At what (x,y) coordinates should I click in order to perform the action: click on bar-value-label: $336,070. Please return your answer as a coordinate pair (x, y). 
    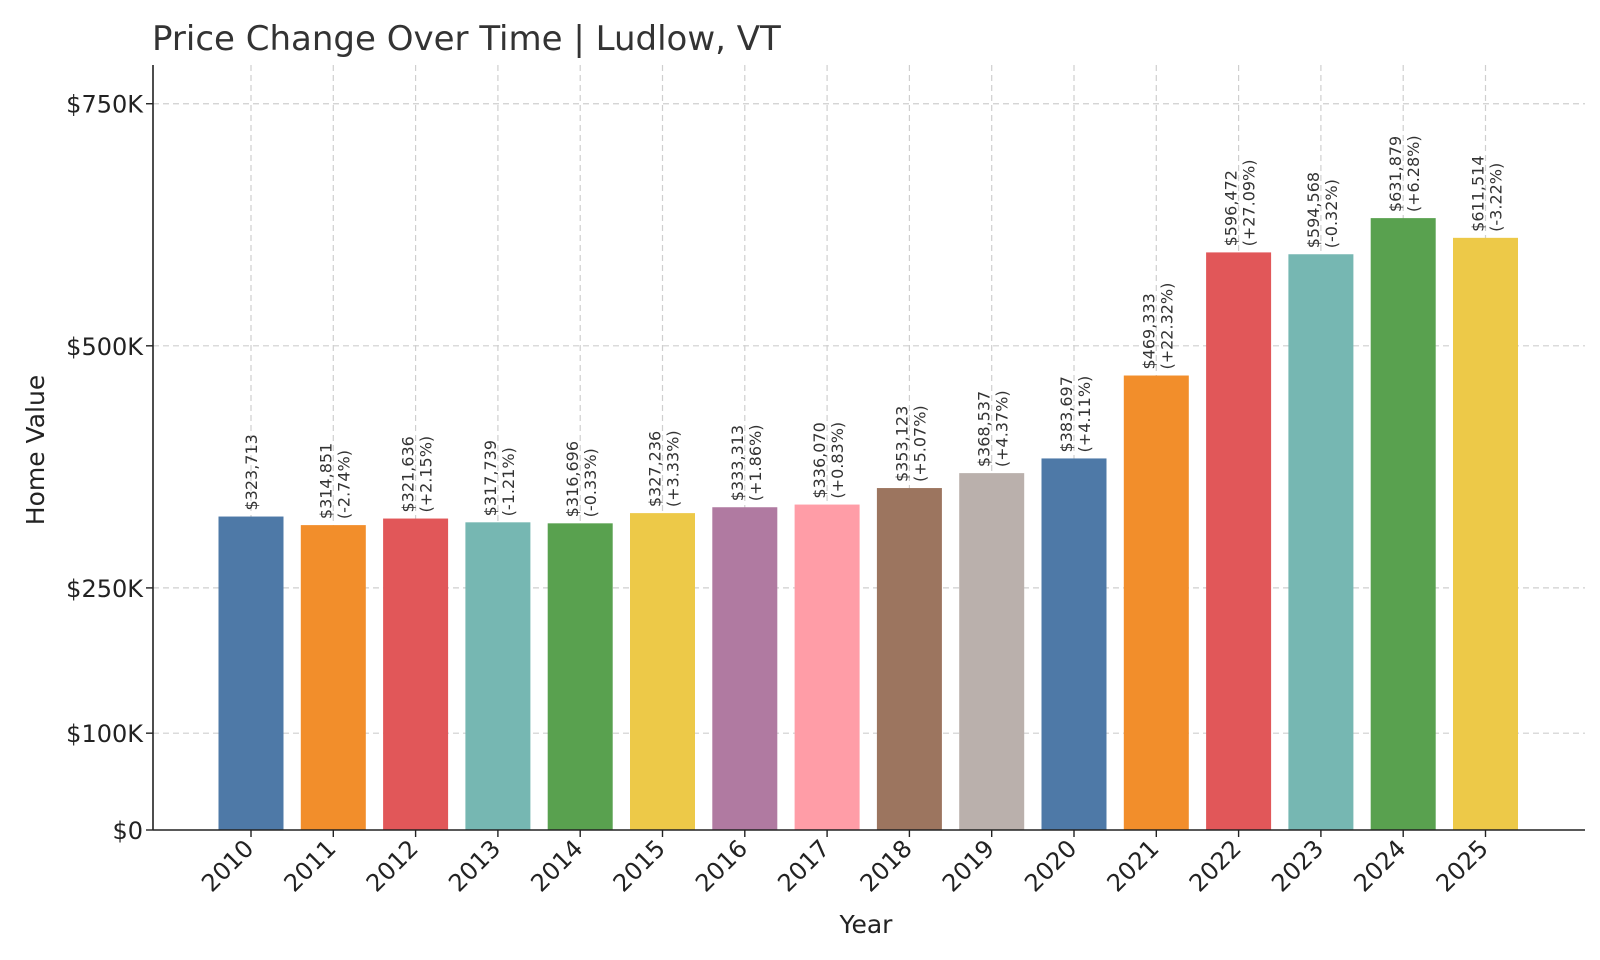
    Looking at the image, I should click on (819, 460).